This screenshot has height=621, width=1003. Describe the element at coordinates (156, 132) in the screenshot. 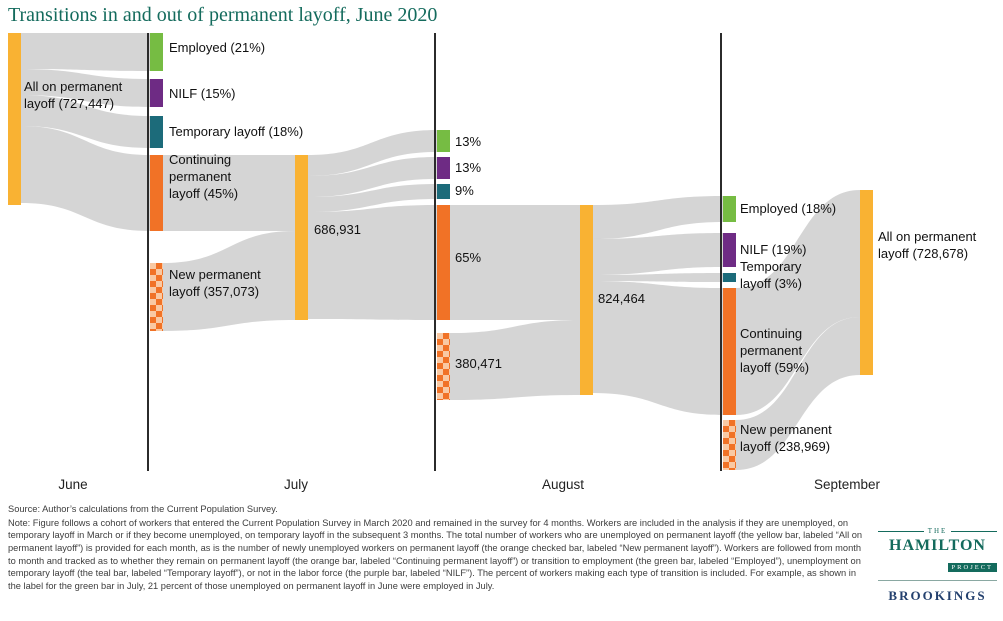

I see `node-july-temporary-layoff` at that location.